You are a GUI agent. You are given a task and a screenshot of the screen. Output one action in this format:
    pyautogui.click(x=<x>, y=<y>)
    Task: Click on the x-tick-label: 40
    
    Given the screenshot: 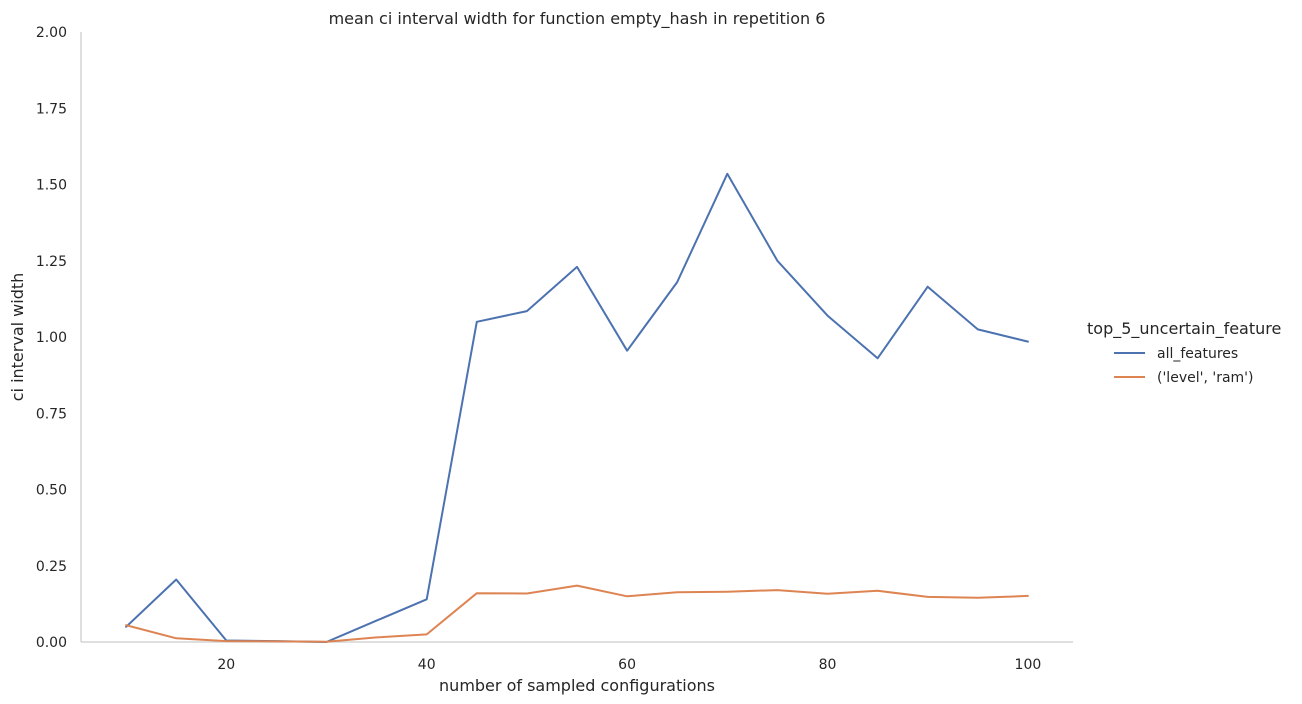 What is the action you would take?
    pyautogui.click(x=427, y=665)
    